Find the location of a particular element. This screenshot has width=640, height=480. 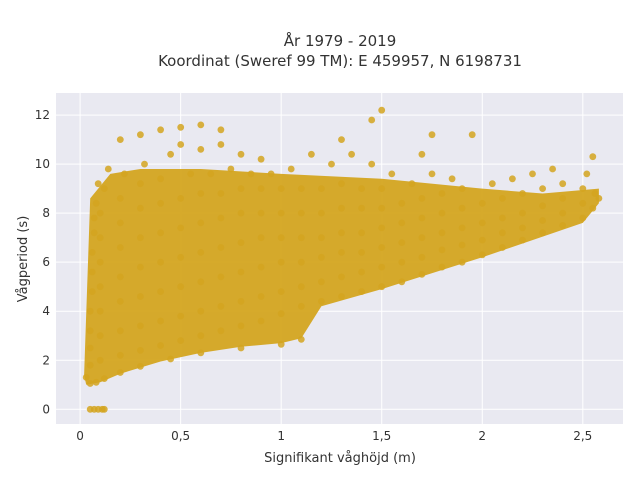

y-tick-label: 4 is located at coordinates (46, 311).